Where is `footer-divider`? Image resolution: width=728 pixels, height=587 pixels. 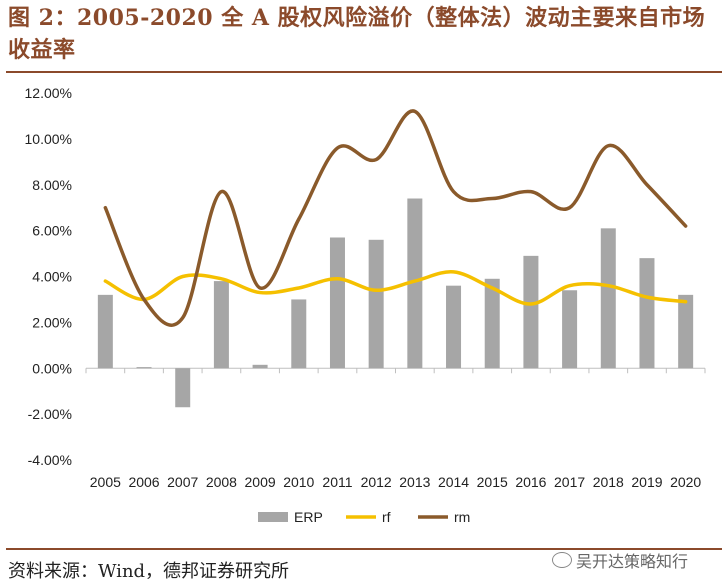 footer-divider is located at coordinates (364, 549).